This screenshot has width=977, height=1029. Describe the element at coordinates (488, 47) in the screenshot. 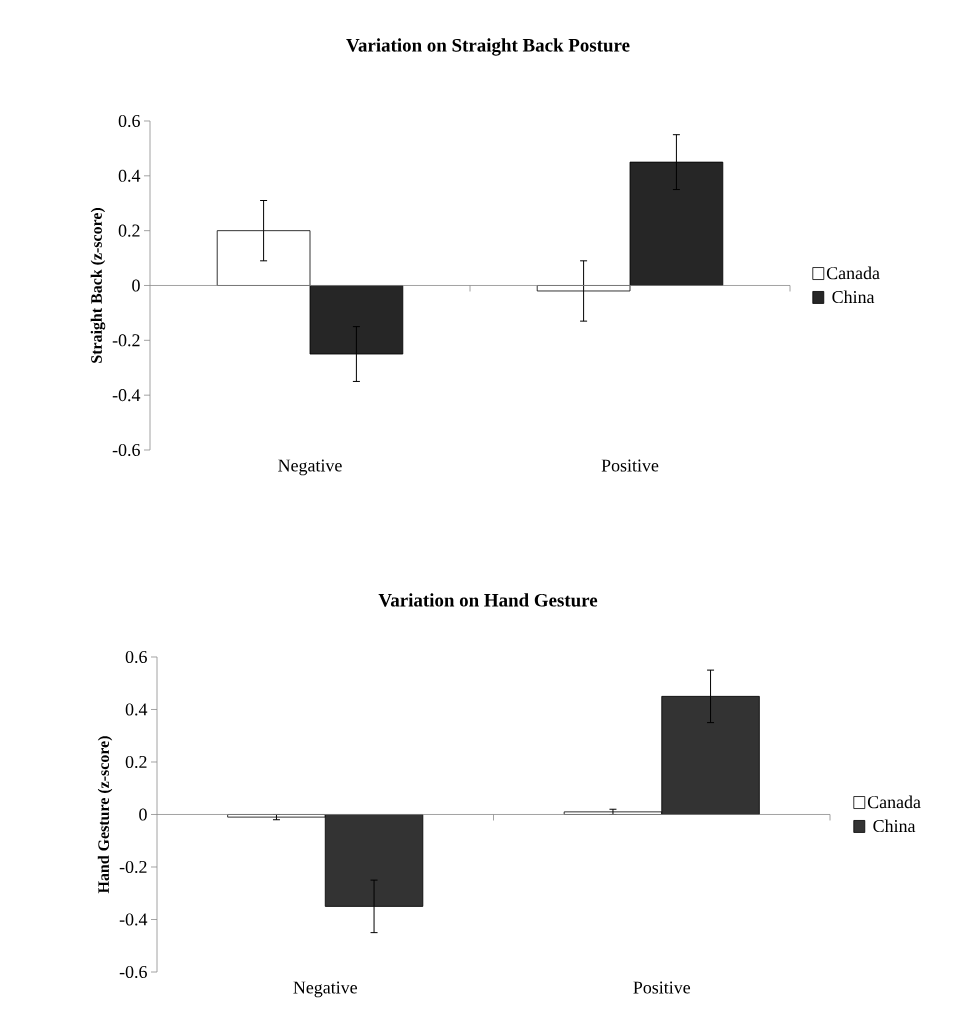

I see `chart-title: Variation on Straight Back Posture` at that location.